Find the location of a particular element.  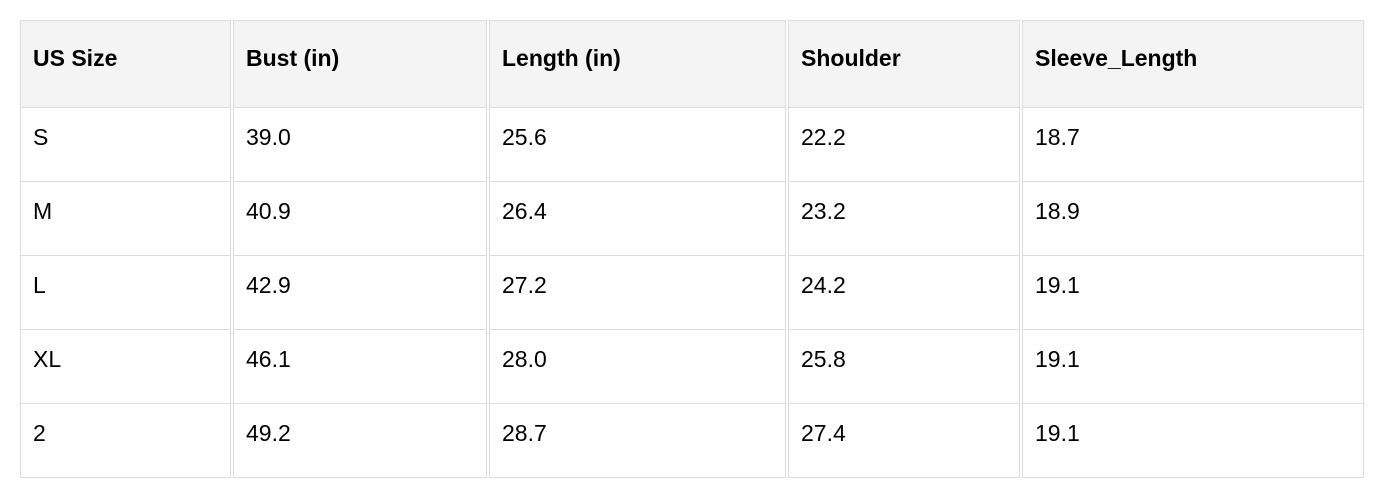

table-cell: L is located at coordinates (125, 293).